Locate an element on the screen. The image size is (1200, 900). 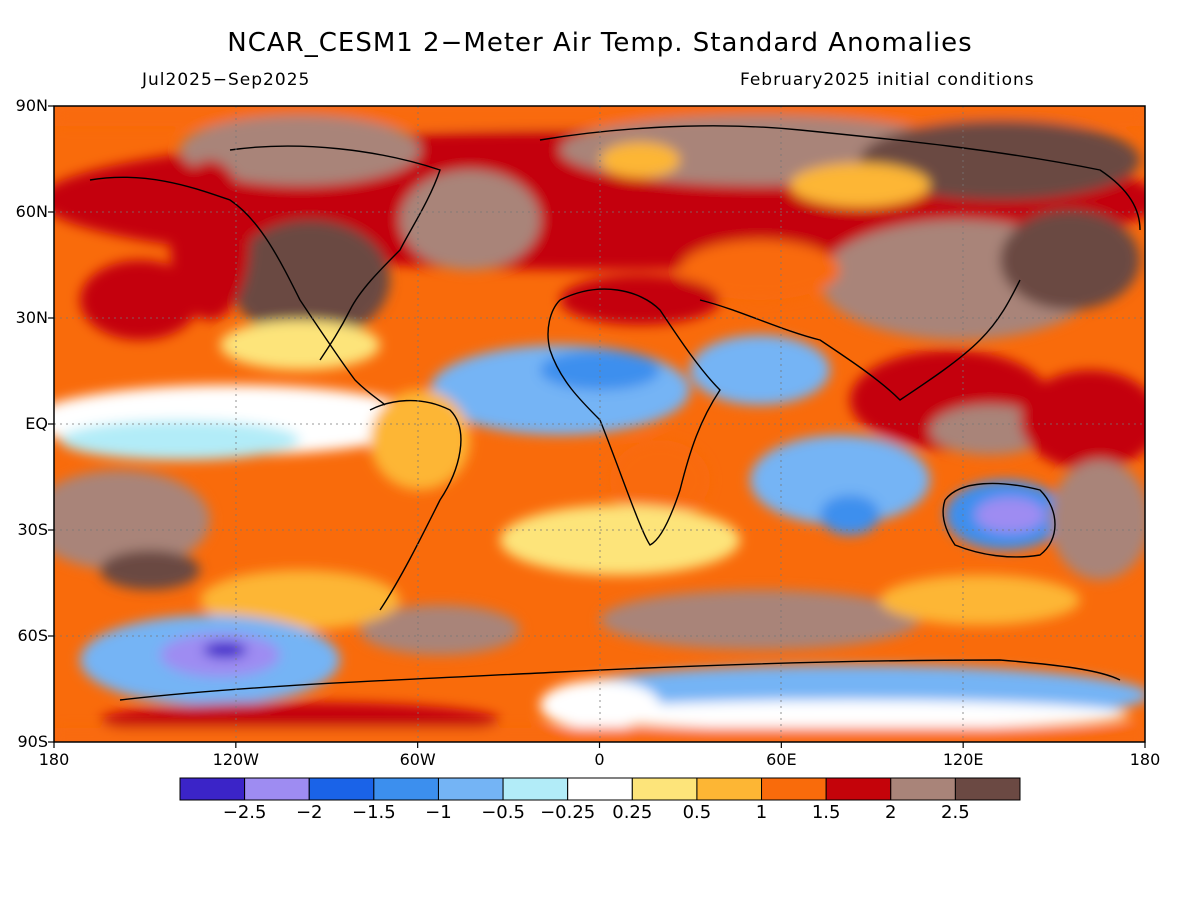
colorbar-label: −0.25 is located at coordinates (568, 812).